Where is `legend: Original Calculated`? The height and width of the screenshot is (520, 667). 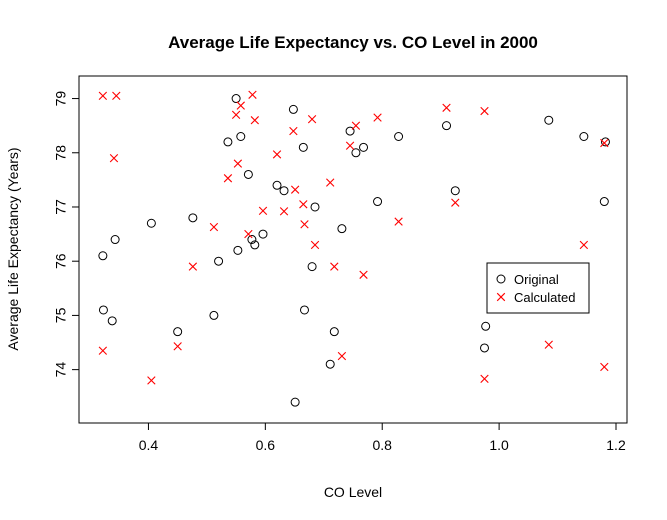
legend: Original Calculated is located at coordinates (538, 288).